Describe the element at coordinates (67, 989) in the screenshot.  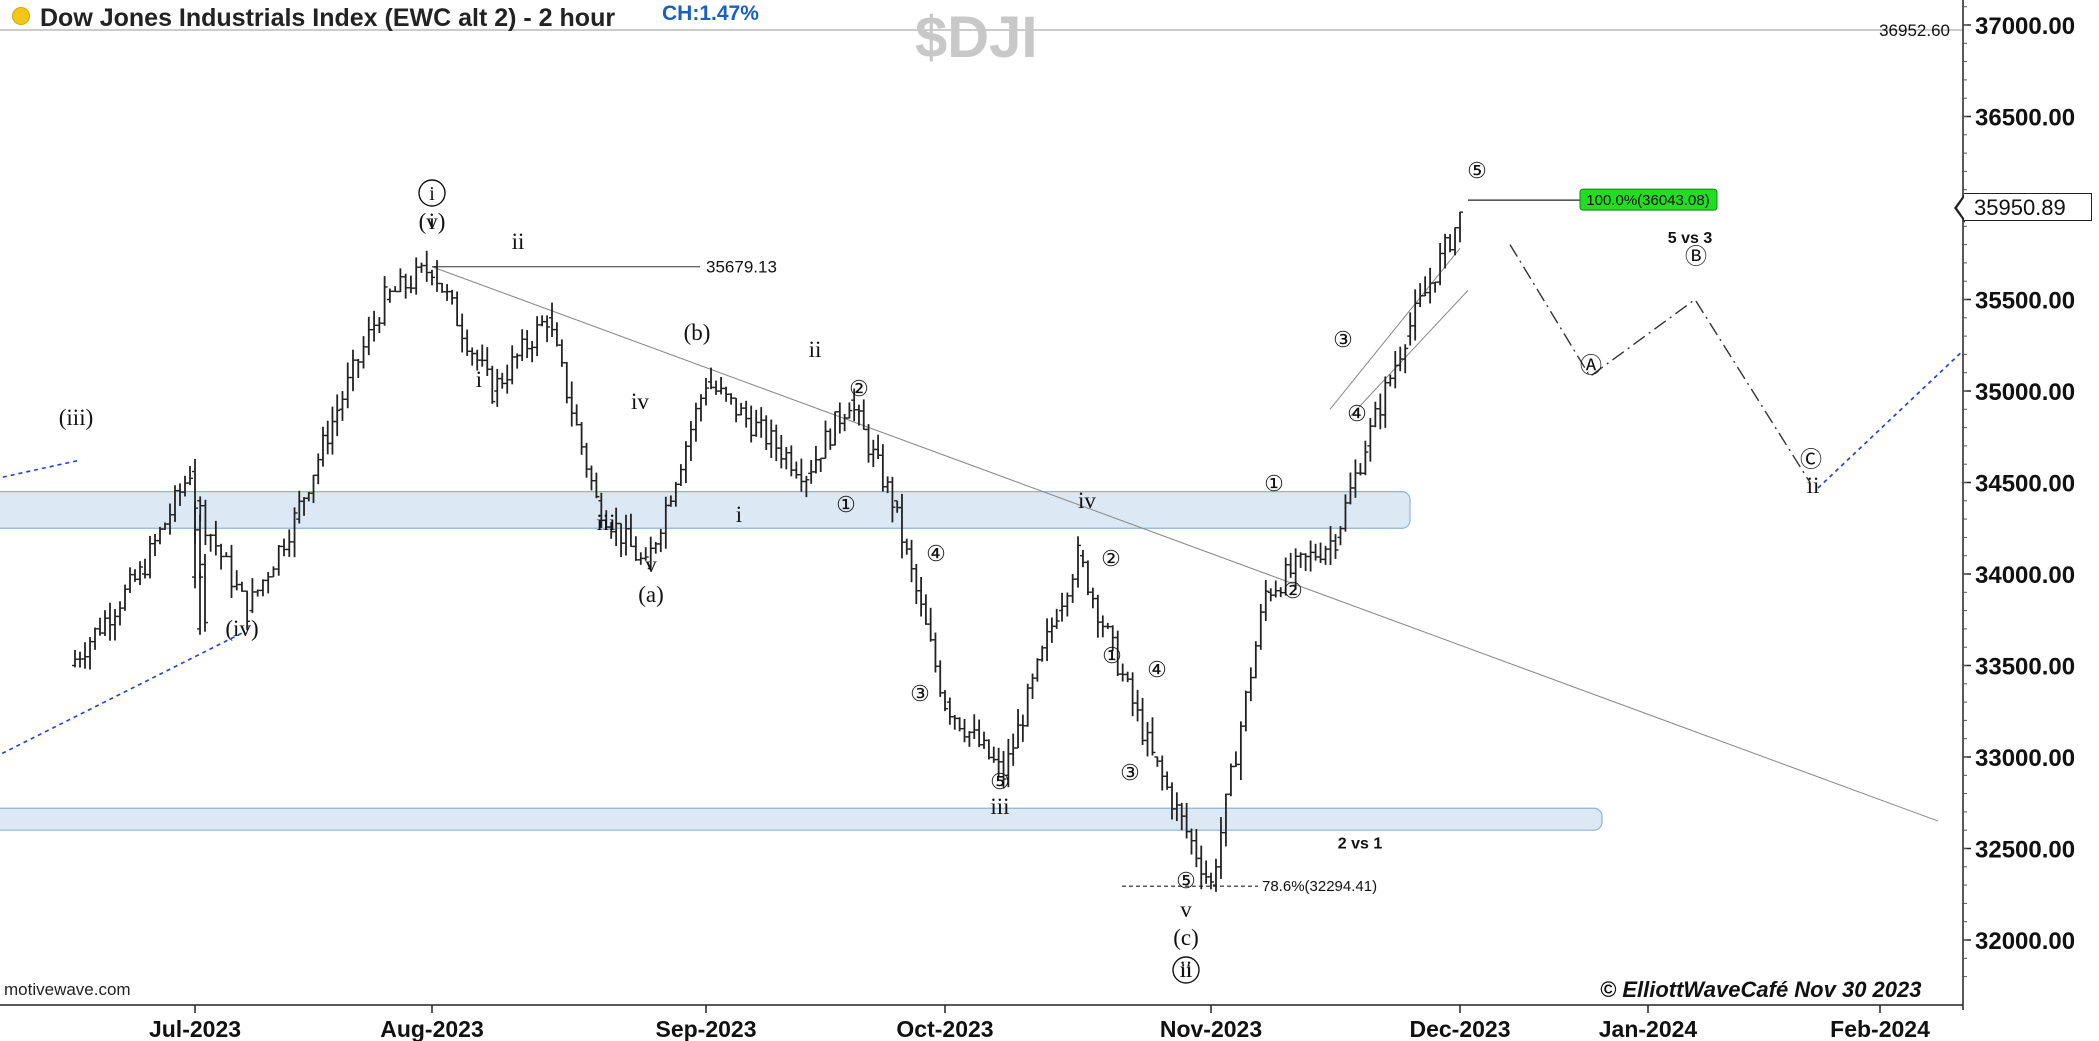
I see `brand-label: motivewave.com` at that location.